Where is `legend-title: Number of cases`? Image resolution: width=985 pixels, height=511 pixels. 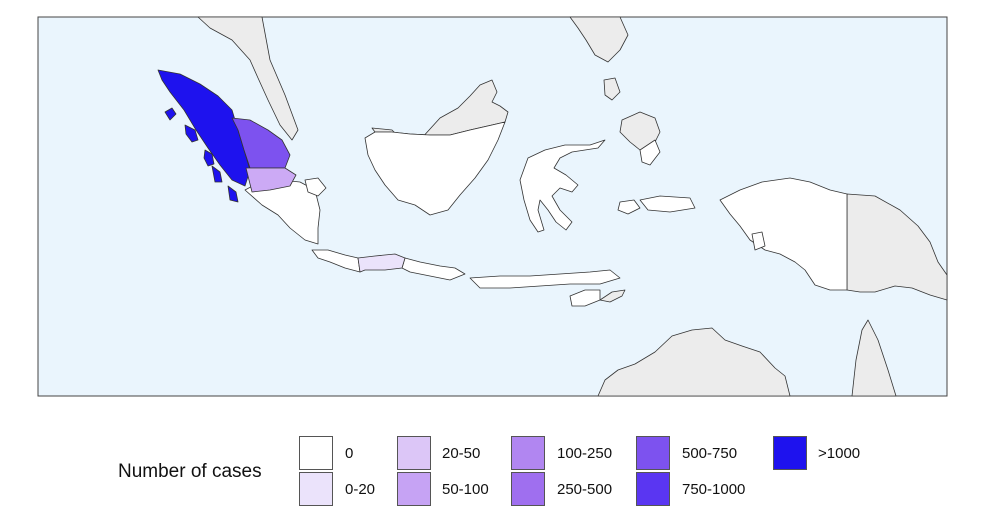 legend-title: Number of cases is located at coordinates (190, 471).